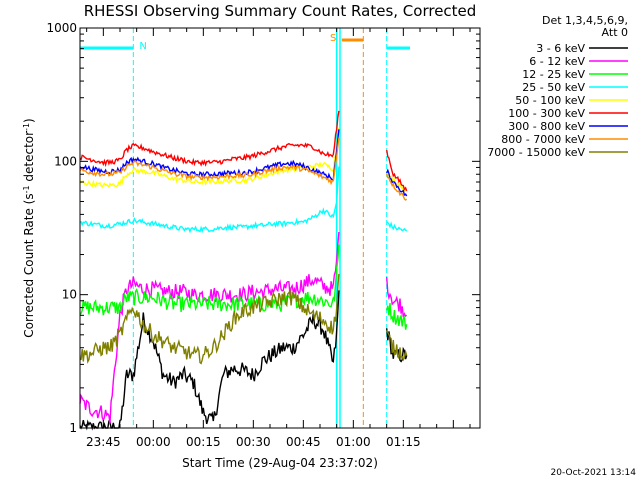 This screenshot has width=640, height=480. What do you see at coordinates (203, 442) in the screenshot?
I see `x-tick-label: 00:15` at bounding box center [203, 442].